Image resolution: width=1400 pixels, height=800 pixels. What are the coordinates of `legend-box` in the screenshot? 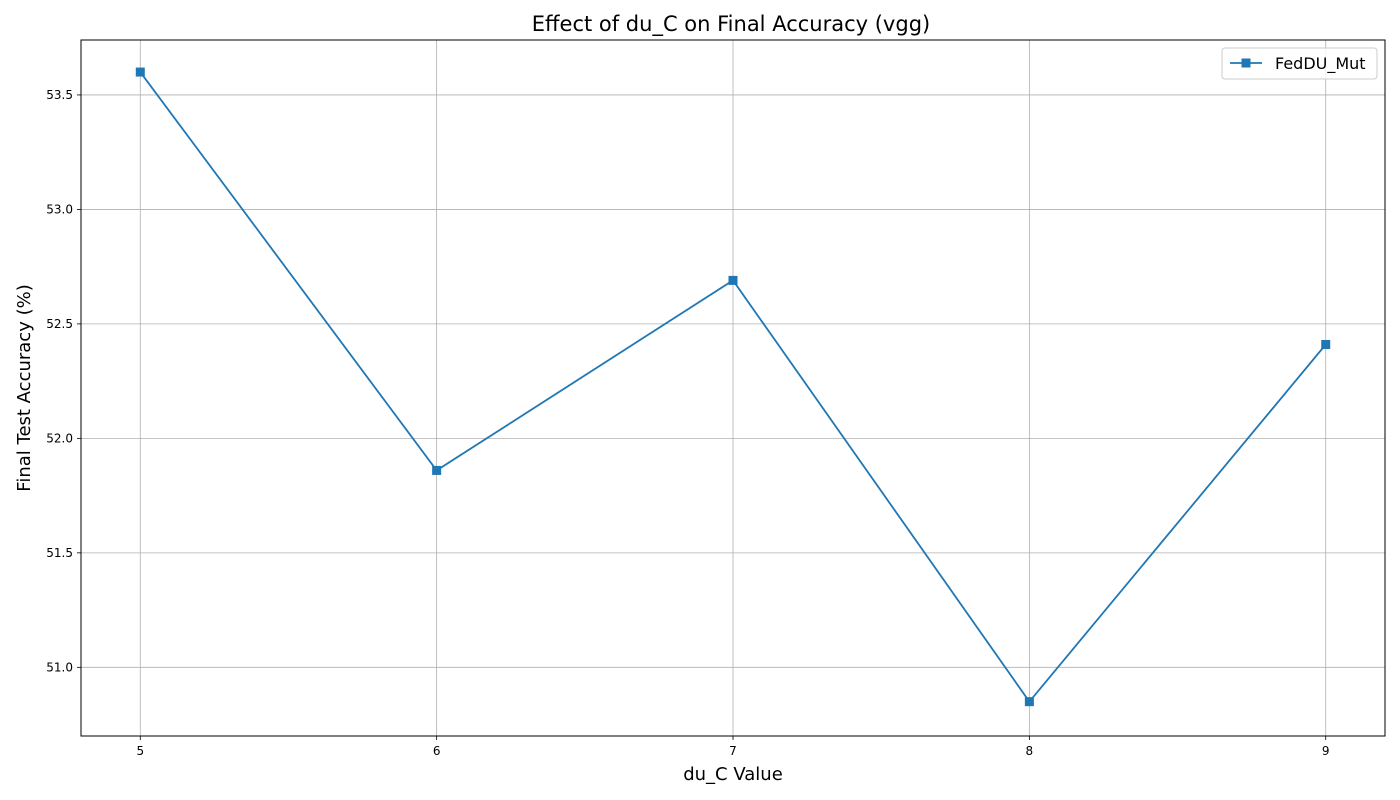 It's located at (1299, 63).